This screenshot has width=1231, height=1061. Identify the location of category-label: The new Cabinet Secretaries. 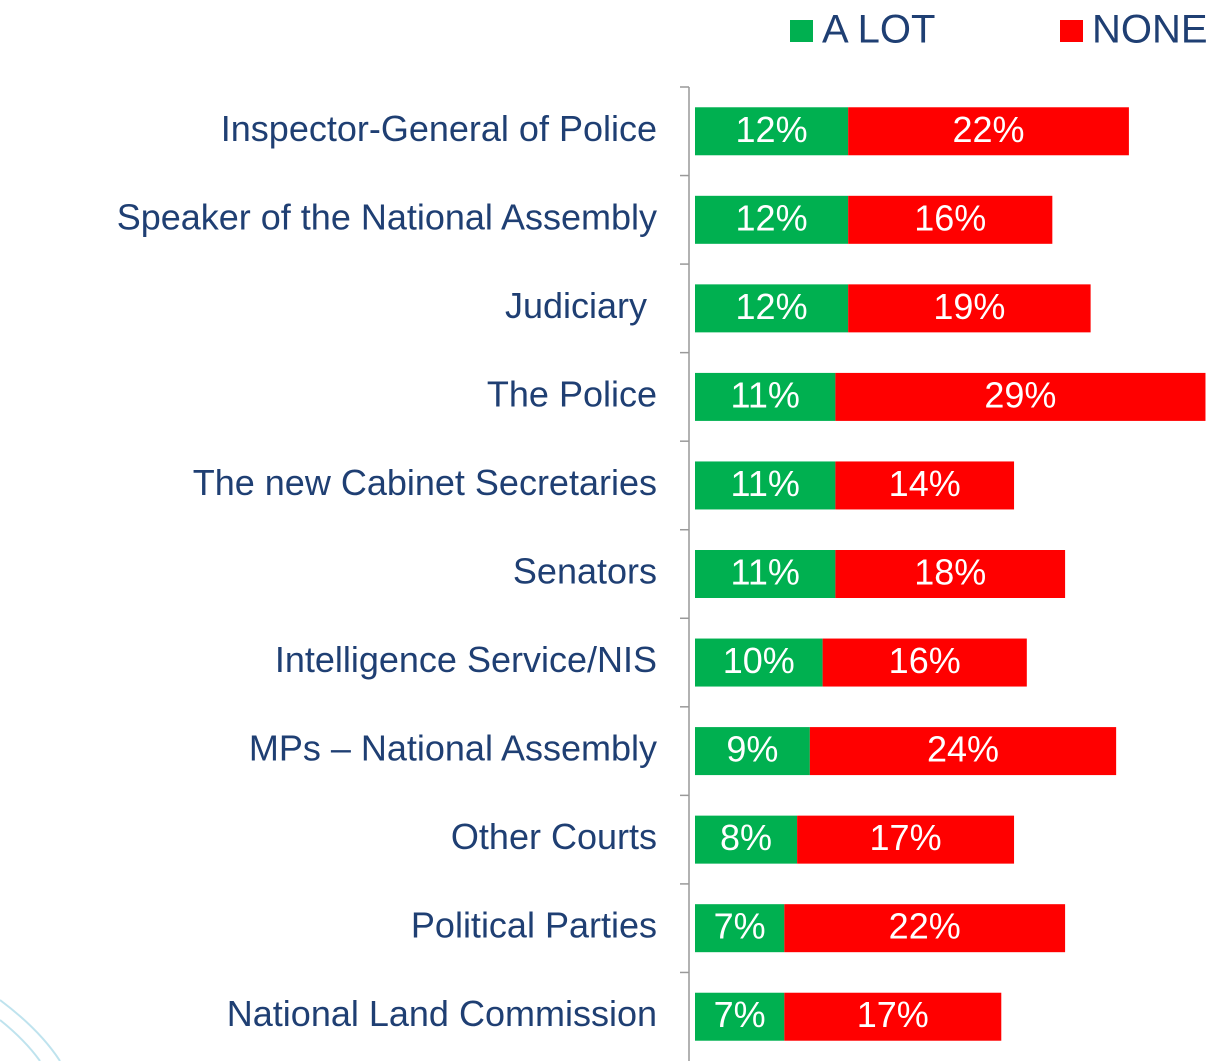
(425, 482).